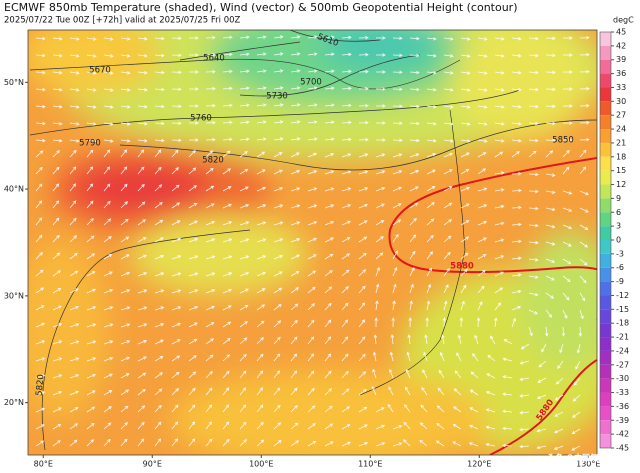 The image size is (640, 473). Describe the element at coordinates (620, 253) in the screenshot. I see `colorbar-tick-label: -3` at that location.